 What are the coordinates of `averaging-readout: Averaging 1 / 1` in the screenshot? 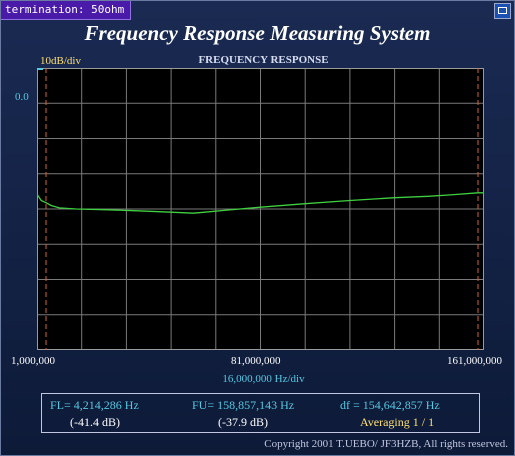 It's located at (397, 422).